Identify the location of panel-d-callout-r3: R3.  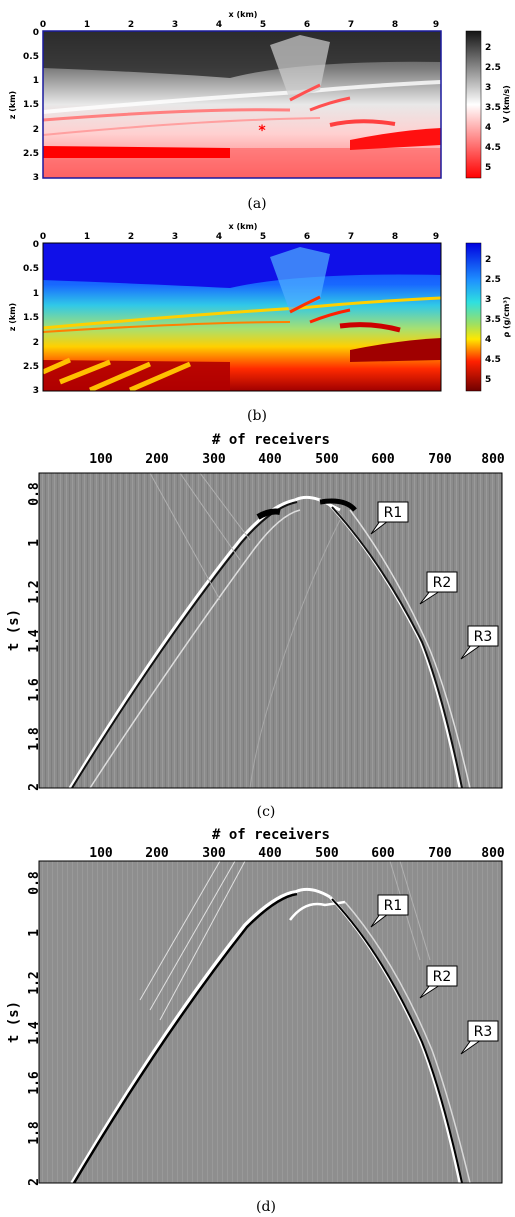
(479, 1037).